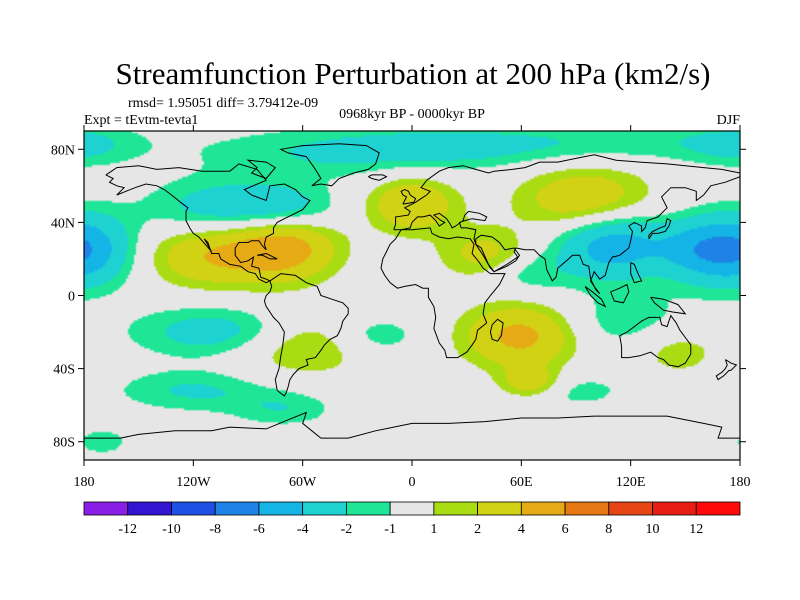 This screenshot has height=600, width=800. Describe the element at coordinates (655, 341) in the screenshot. I see `australia-coast` at that location.